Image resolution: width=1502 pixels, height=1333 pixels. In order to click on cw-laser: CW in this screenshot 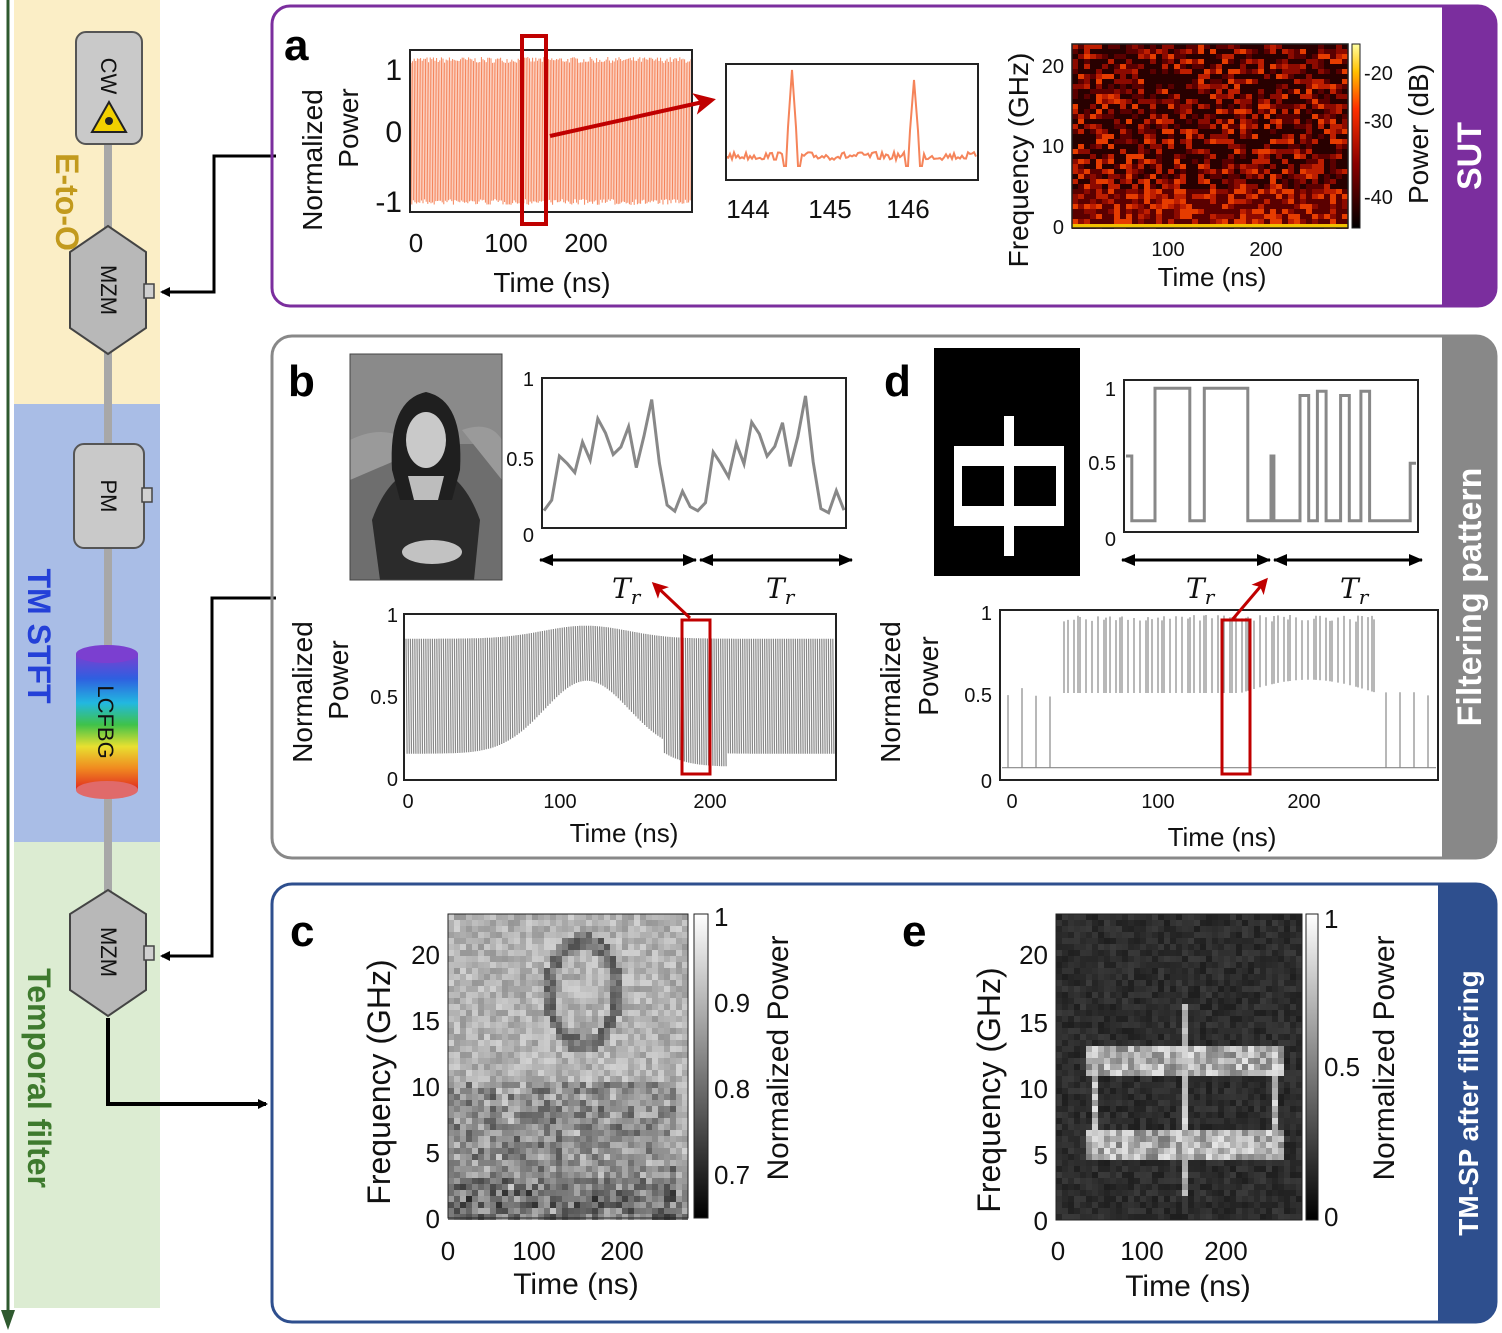, I will do `click(109, 88)`.